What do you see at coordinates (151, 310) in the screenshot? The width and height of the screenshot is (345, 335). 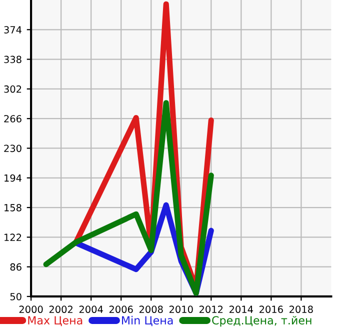 I see `x-tick-label: 2008` at bounding box center [151, 310].